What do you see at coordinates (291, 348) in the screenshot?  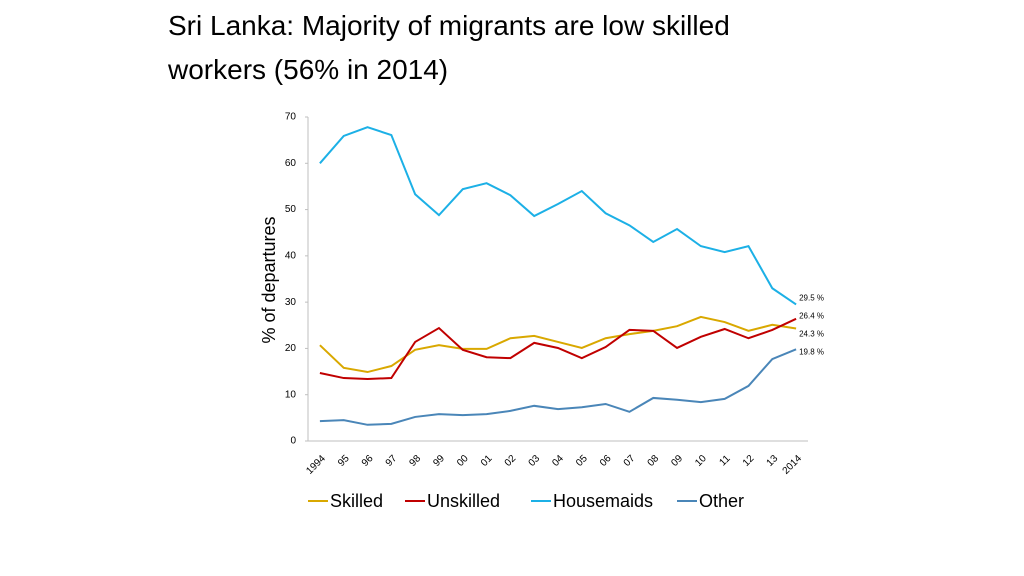 I see `y-tick-label: 20` at bounding box center [291, 348].